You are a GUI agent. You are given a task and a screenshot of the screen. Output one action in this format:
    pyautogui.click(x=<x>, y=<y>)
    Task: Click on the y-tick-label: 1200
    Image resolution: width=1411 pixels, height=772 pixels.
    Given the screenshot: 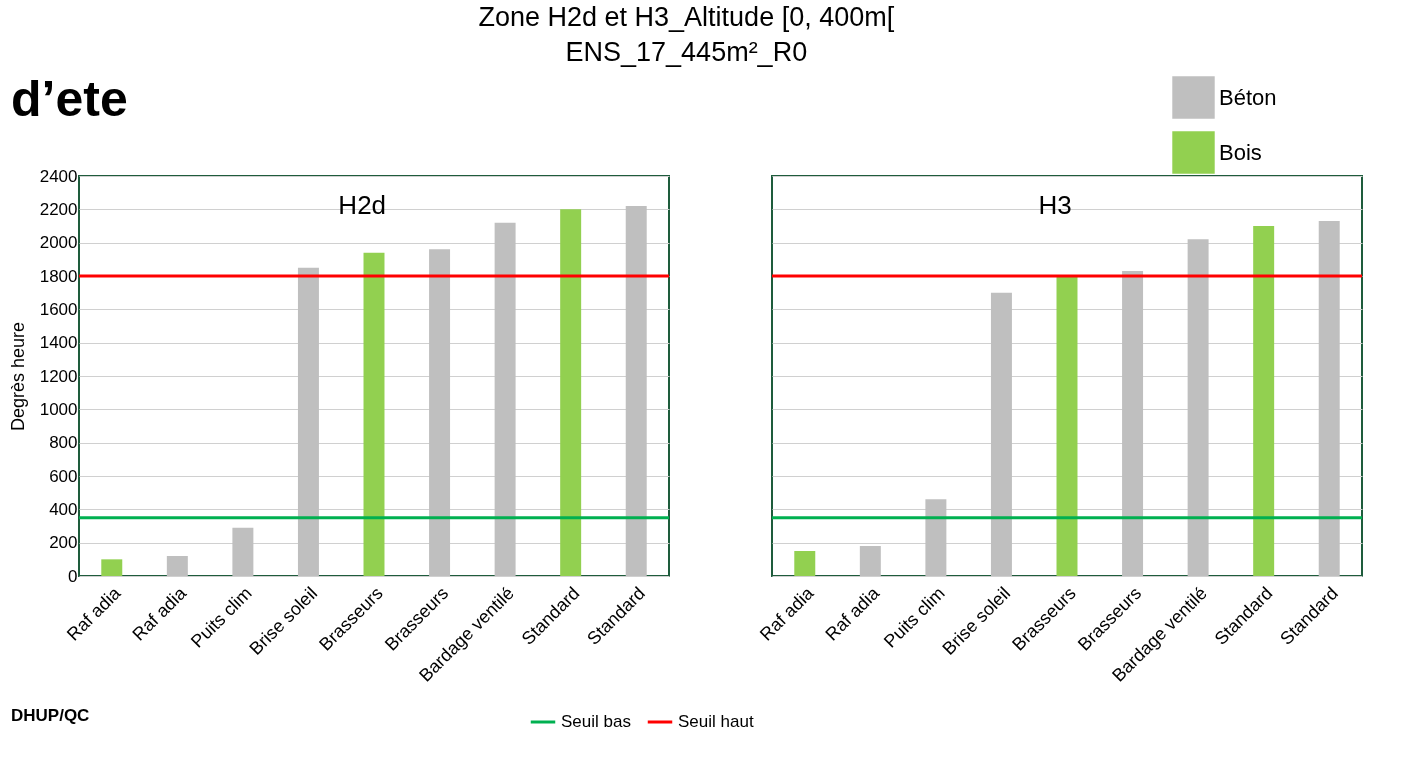 What is the action you would take?
    pyautogui.click(x=58, y=376)
    